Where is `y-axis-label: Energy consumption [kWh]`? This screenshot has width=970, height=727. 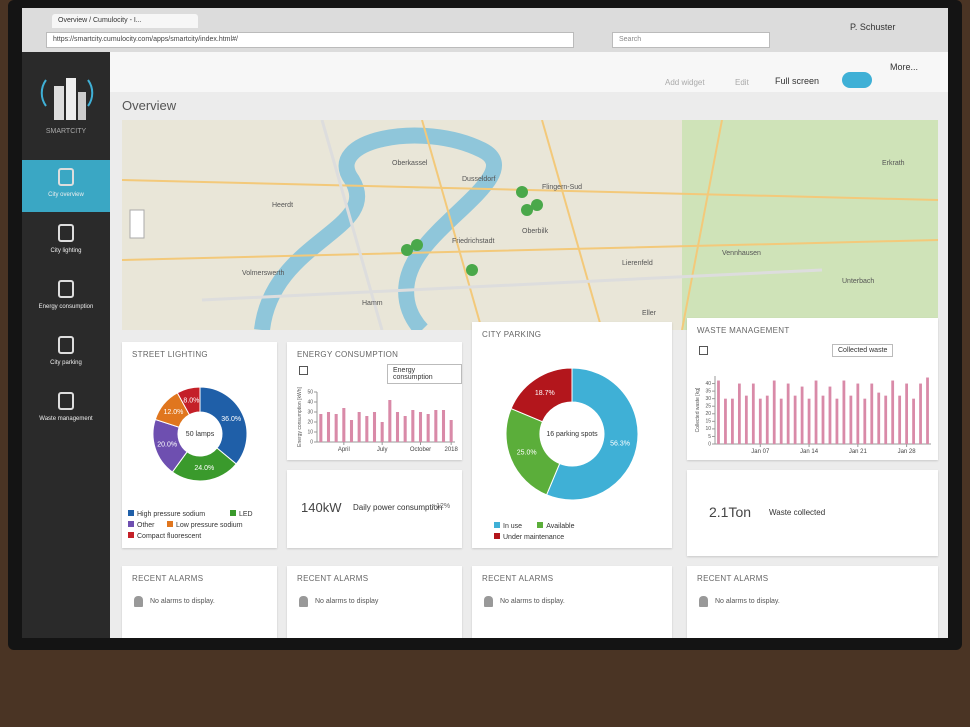 y-axis-label: Energy consumption [kWh] is located at coordinates (300, 417).